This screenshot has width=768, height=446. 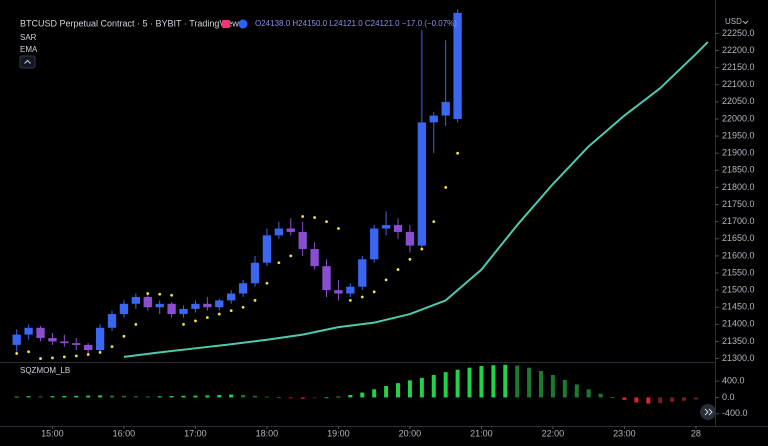 I want to click on y-tick-label: 21550.0, so click(x=738, y=272).